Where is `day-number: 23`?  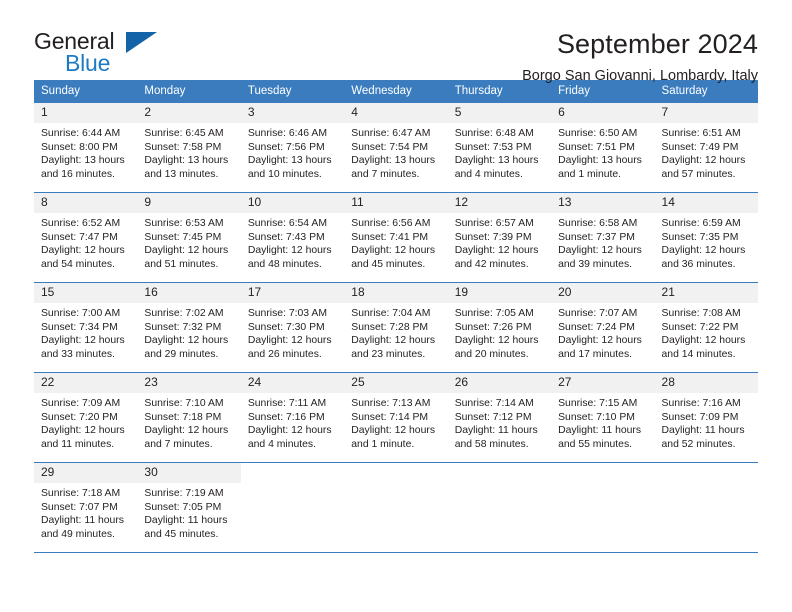 day-number: 23 is located at coordinates (189, 383).